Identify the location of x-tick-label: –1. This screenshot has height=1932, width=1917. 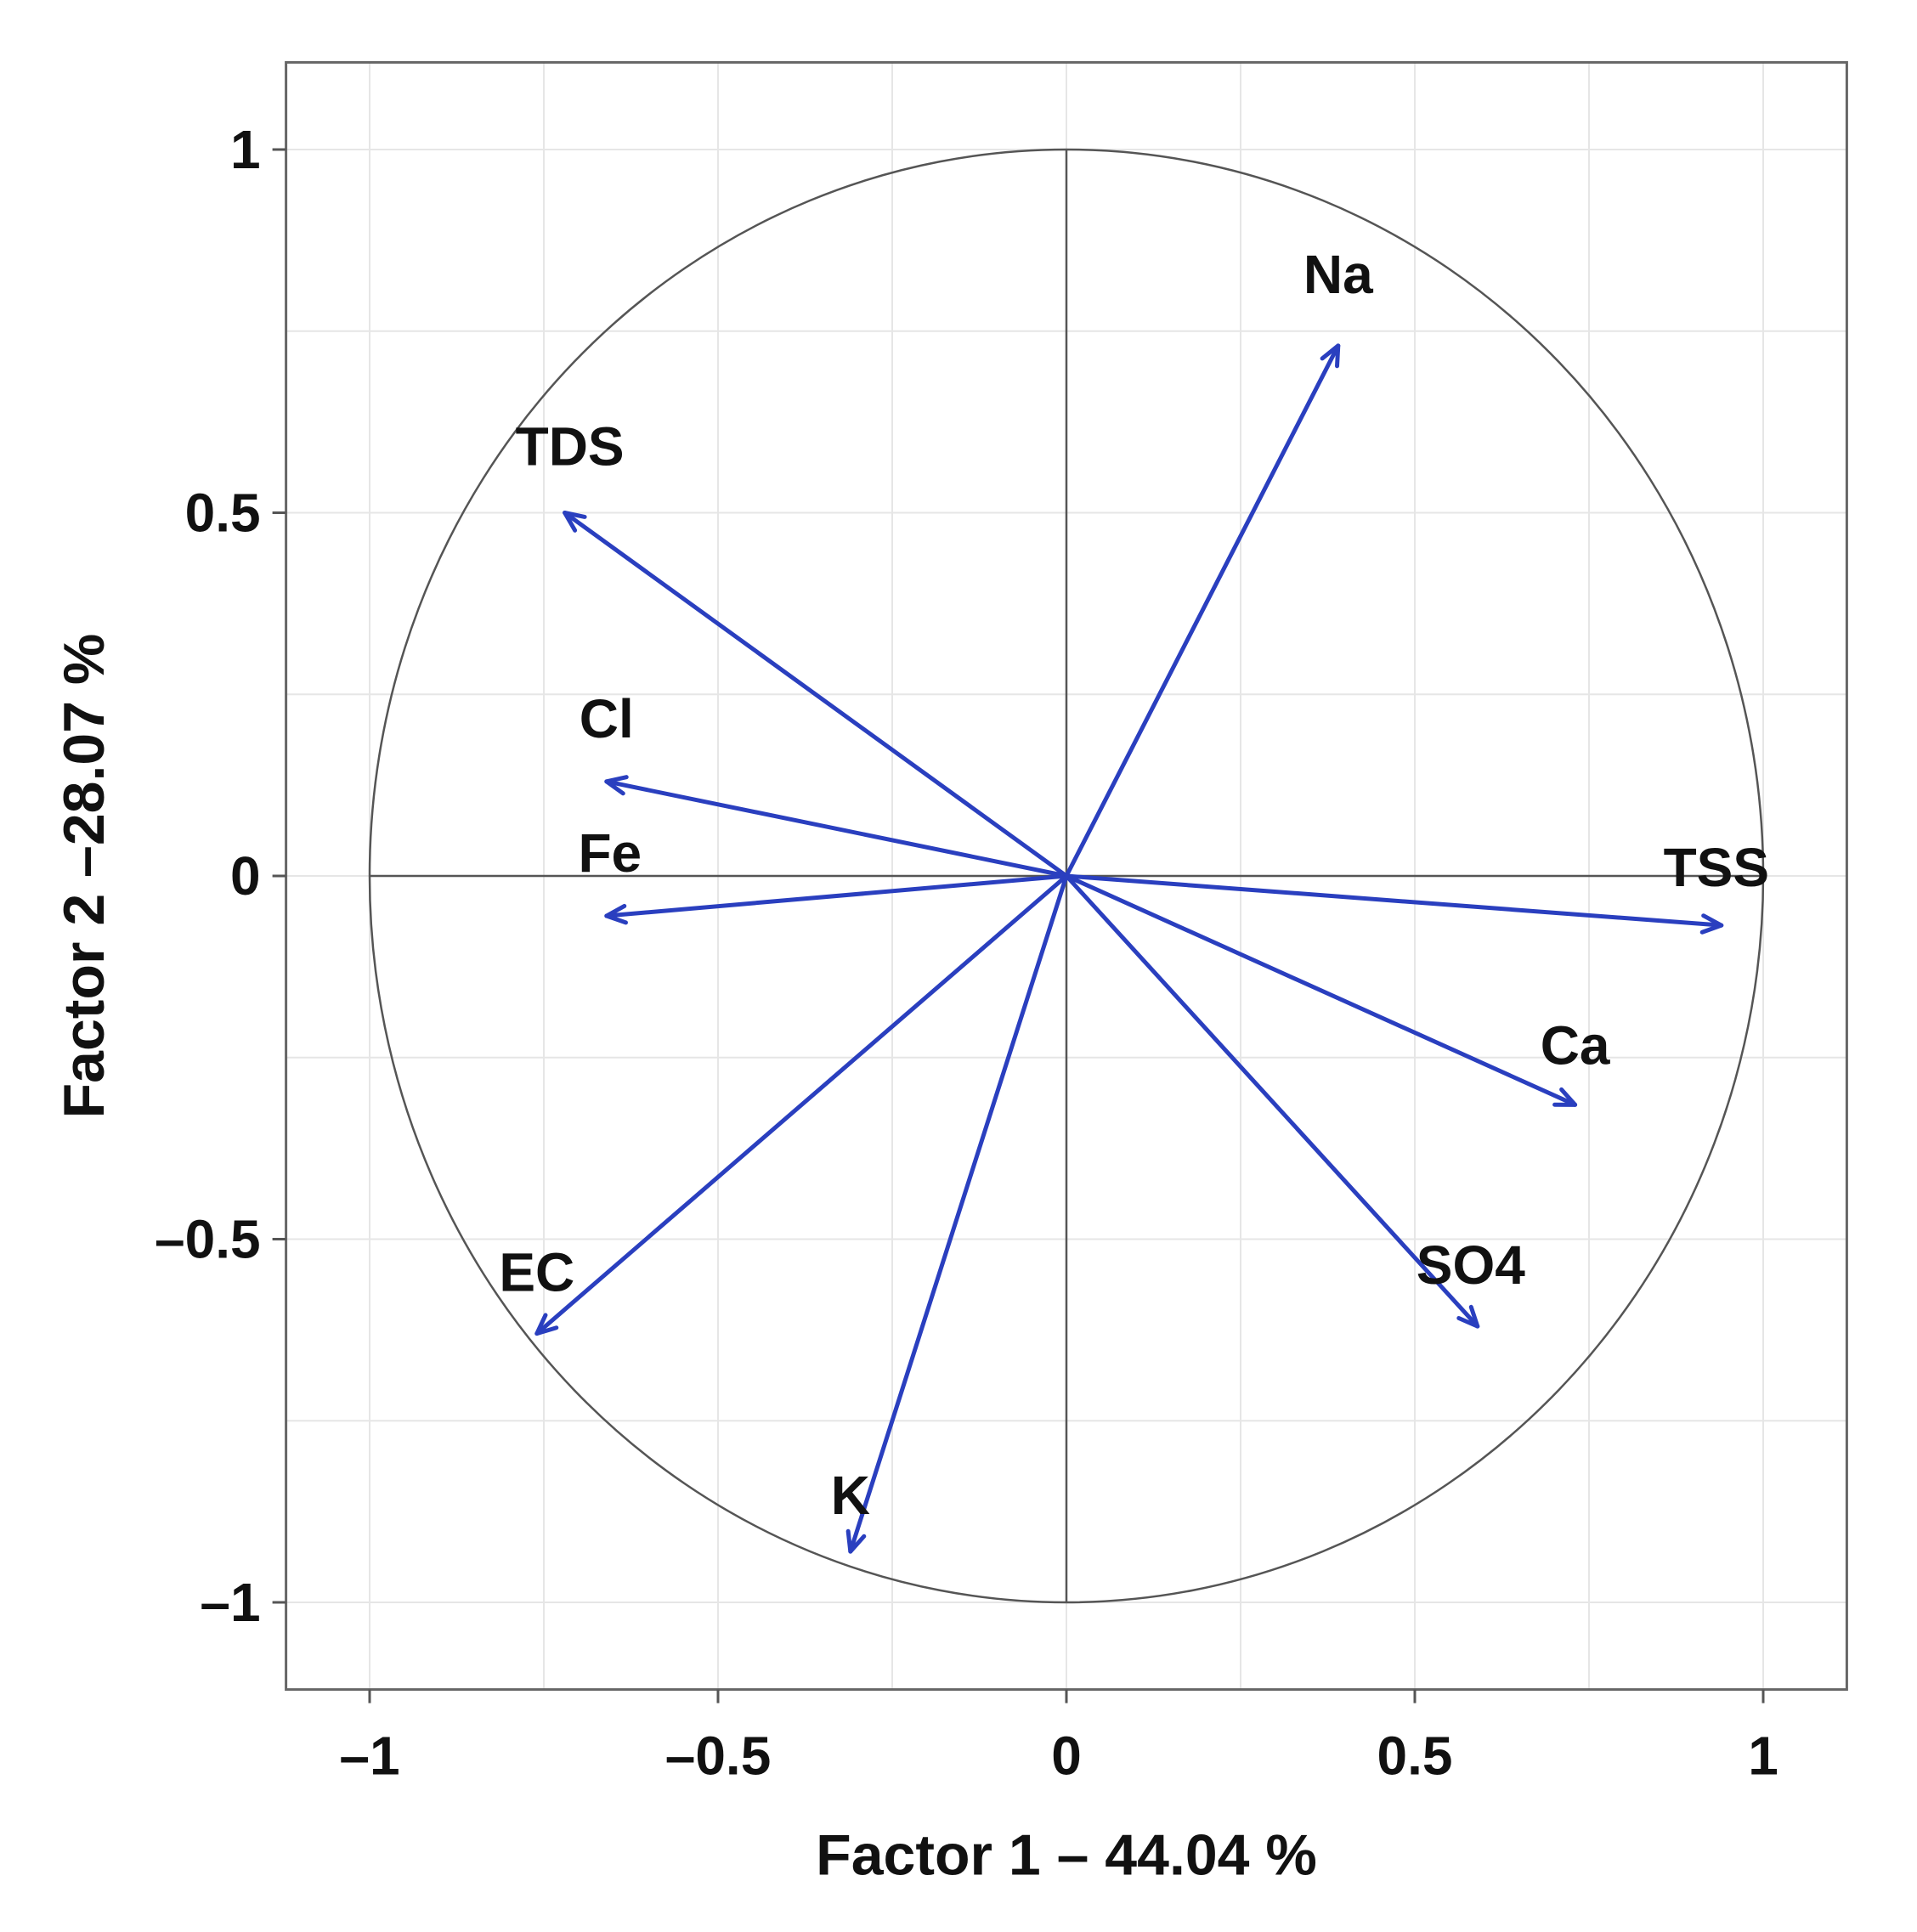
(369, 1756).